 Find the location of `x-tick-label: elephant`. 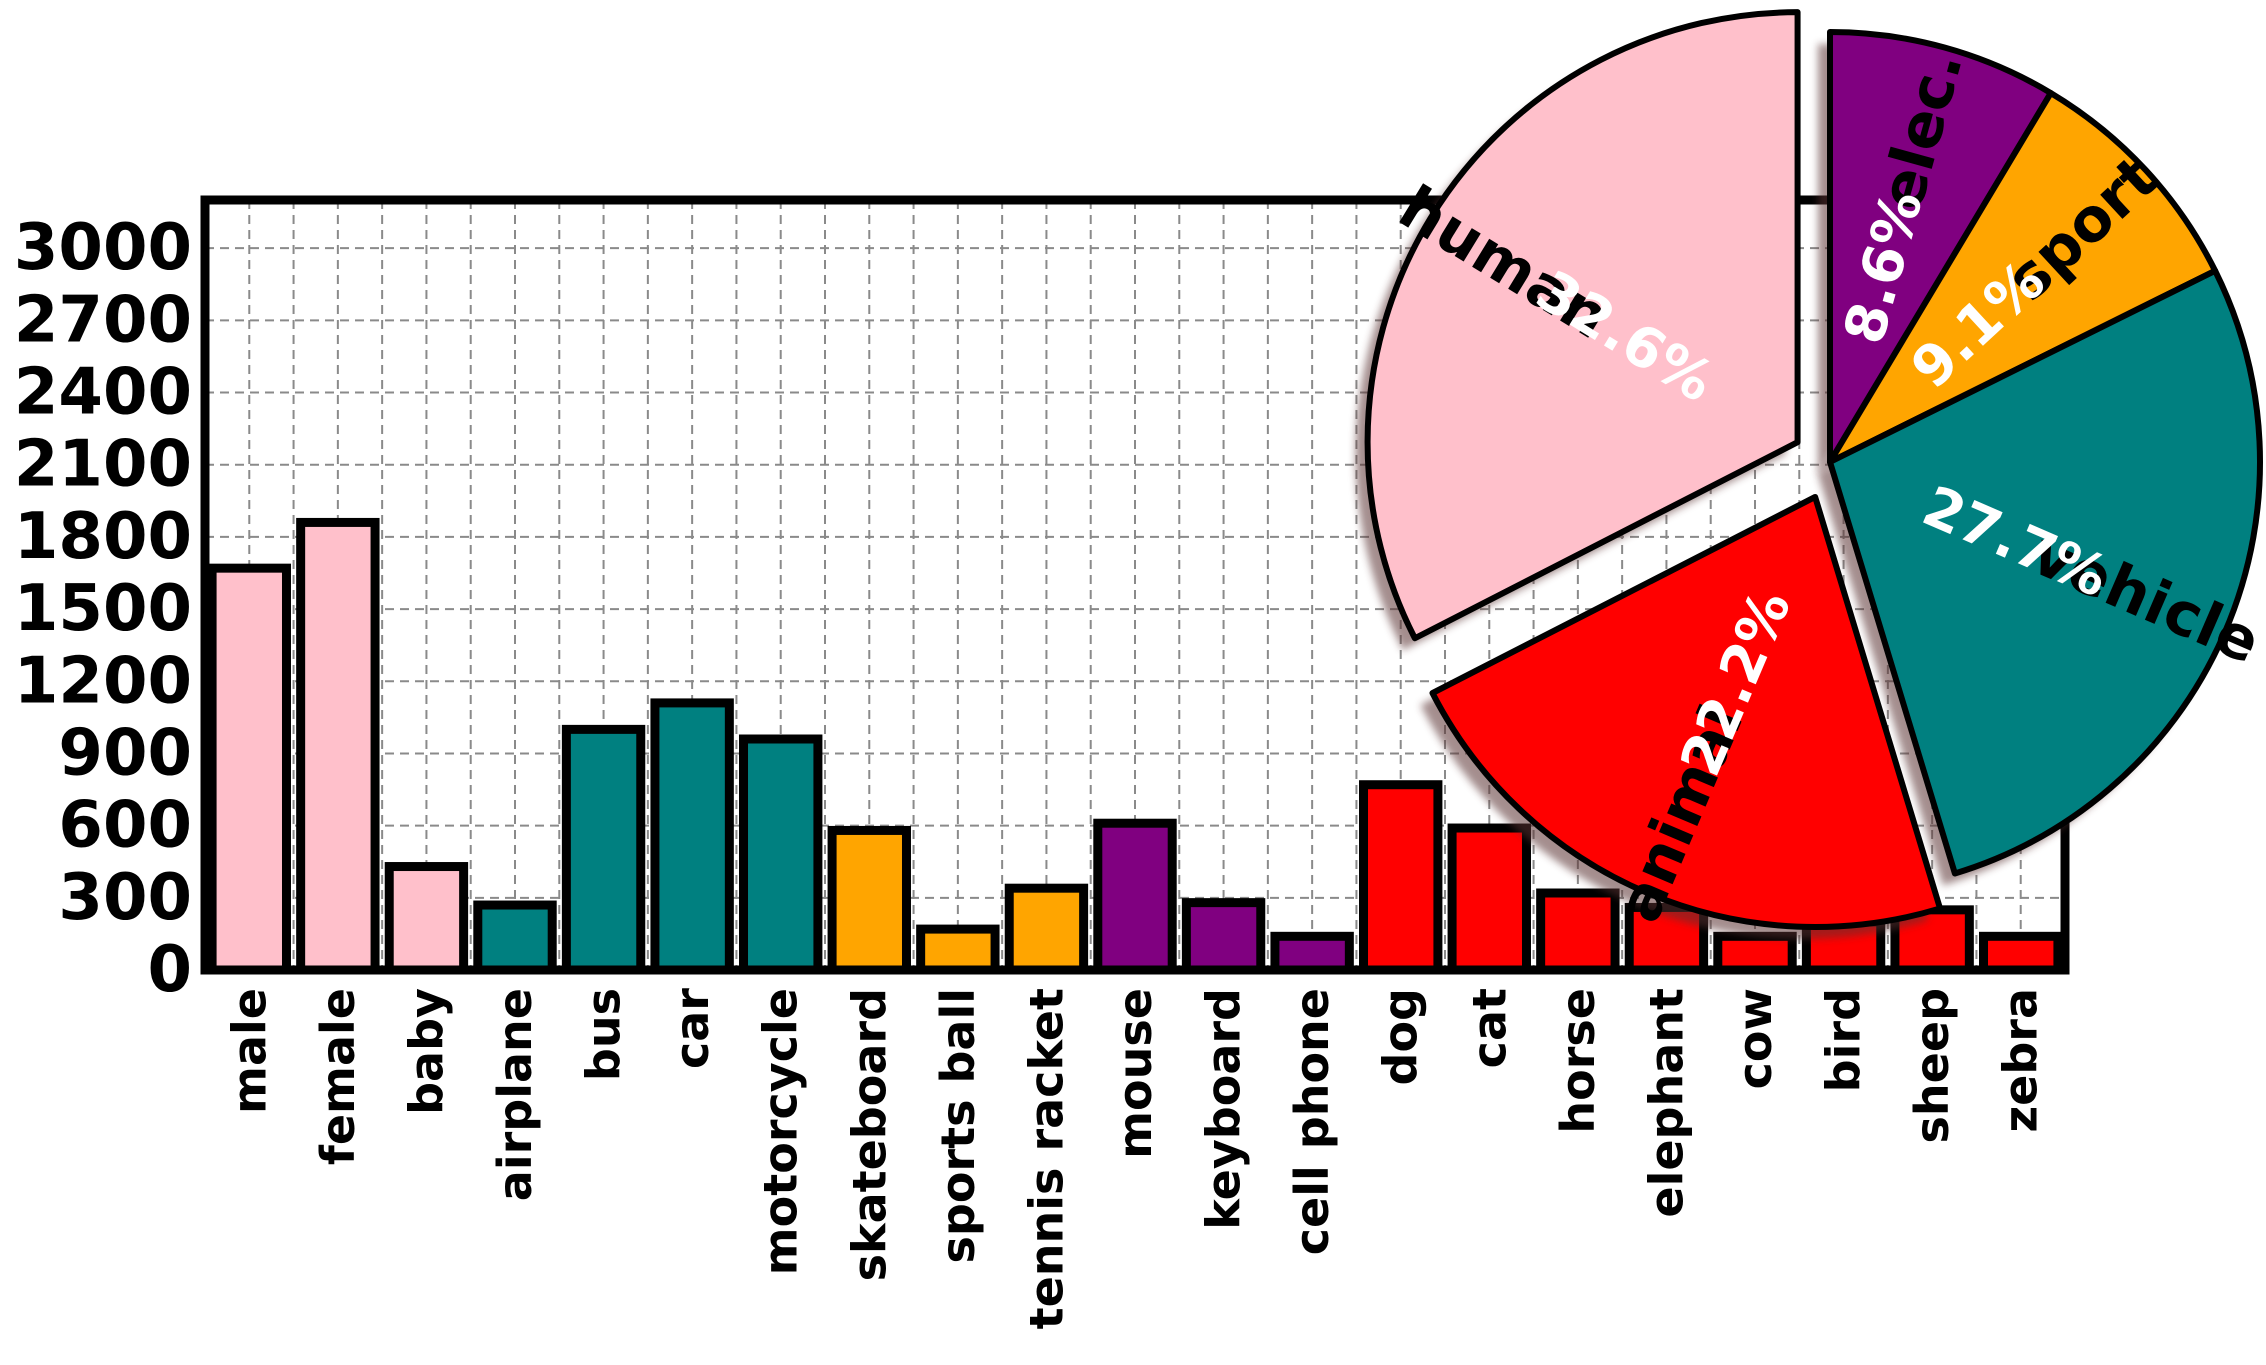

x-tick-label: elephant is located at coordinates (1666, 1103).